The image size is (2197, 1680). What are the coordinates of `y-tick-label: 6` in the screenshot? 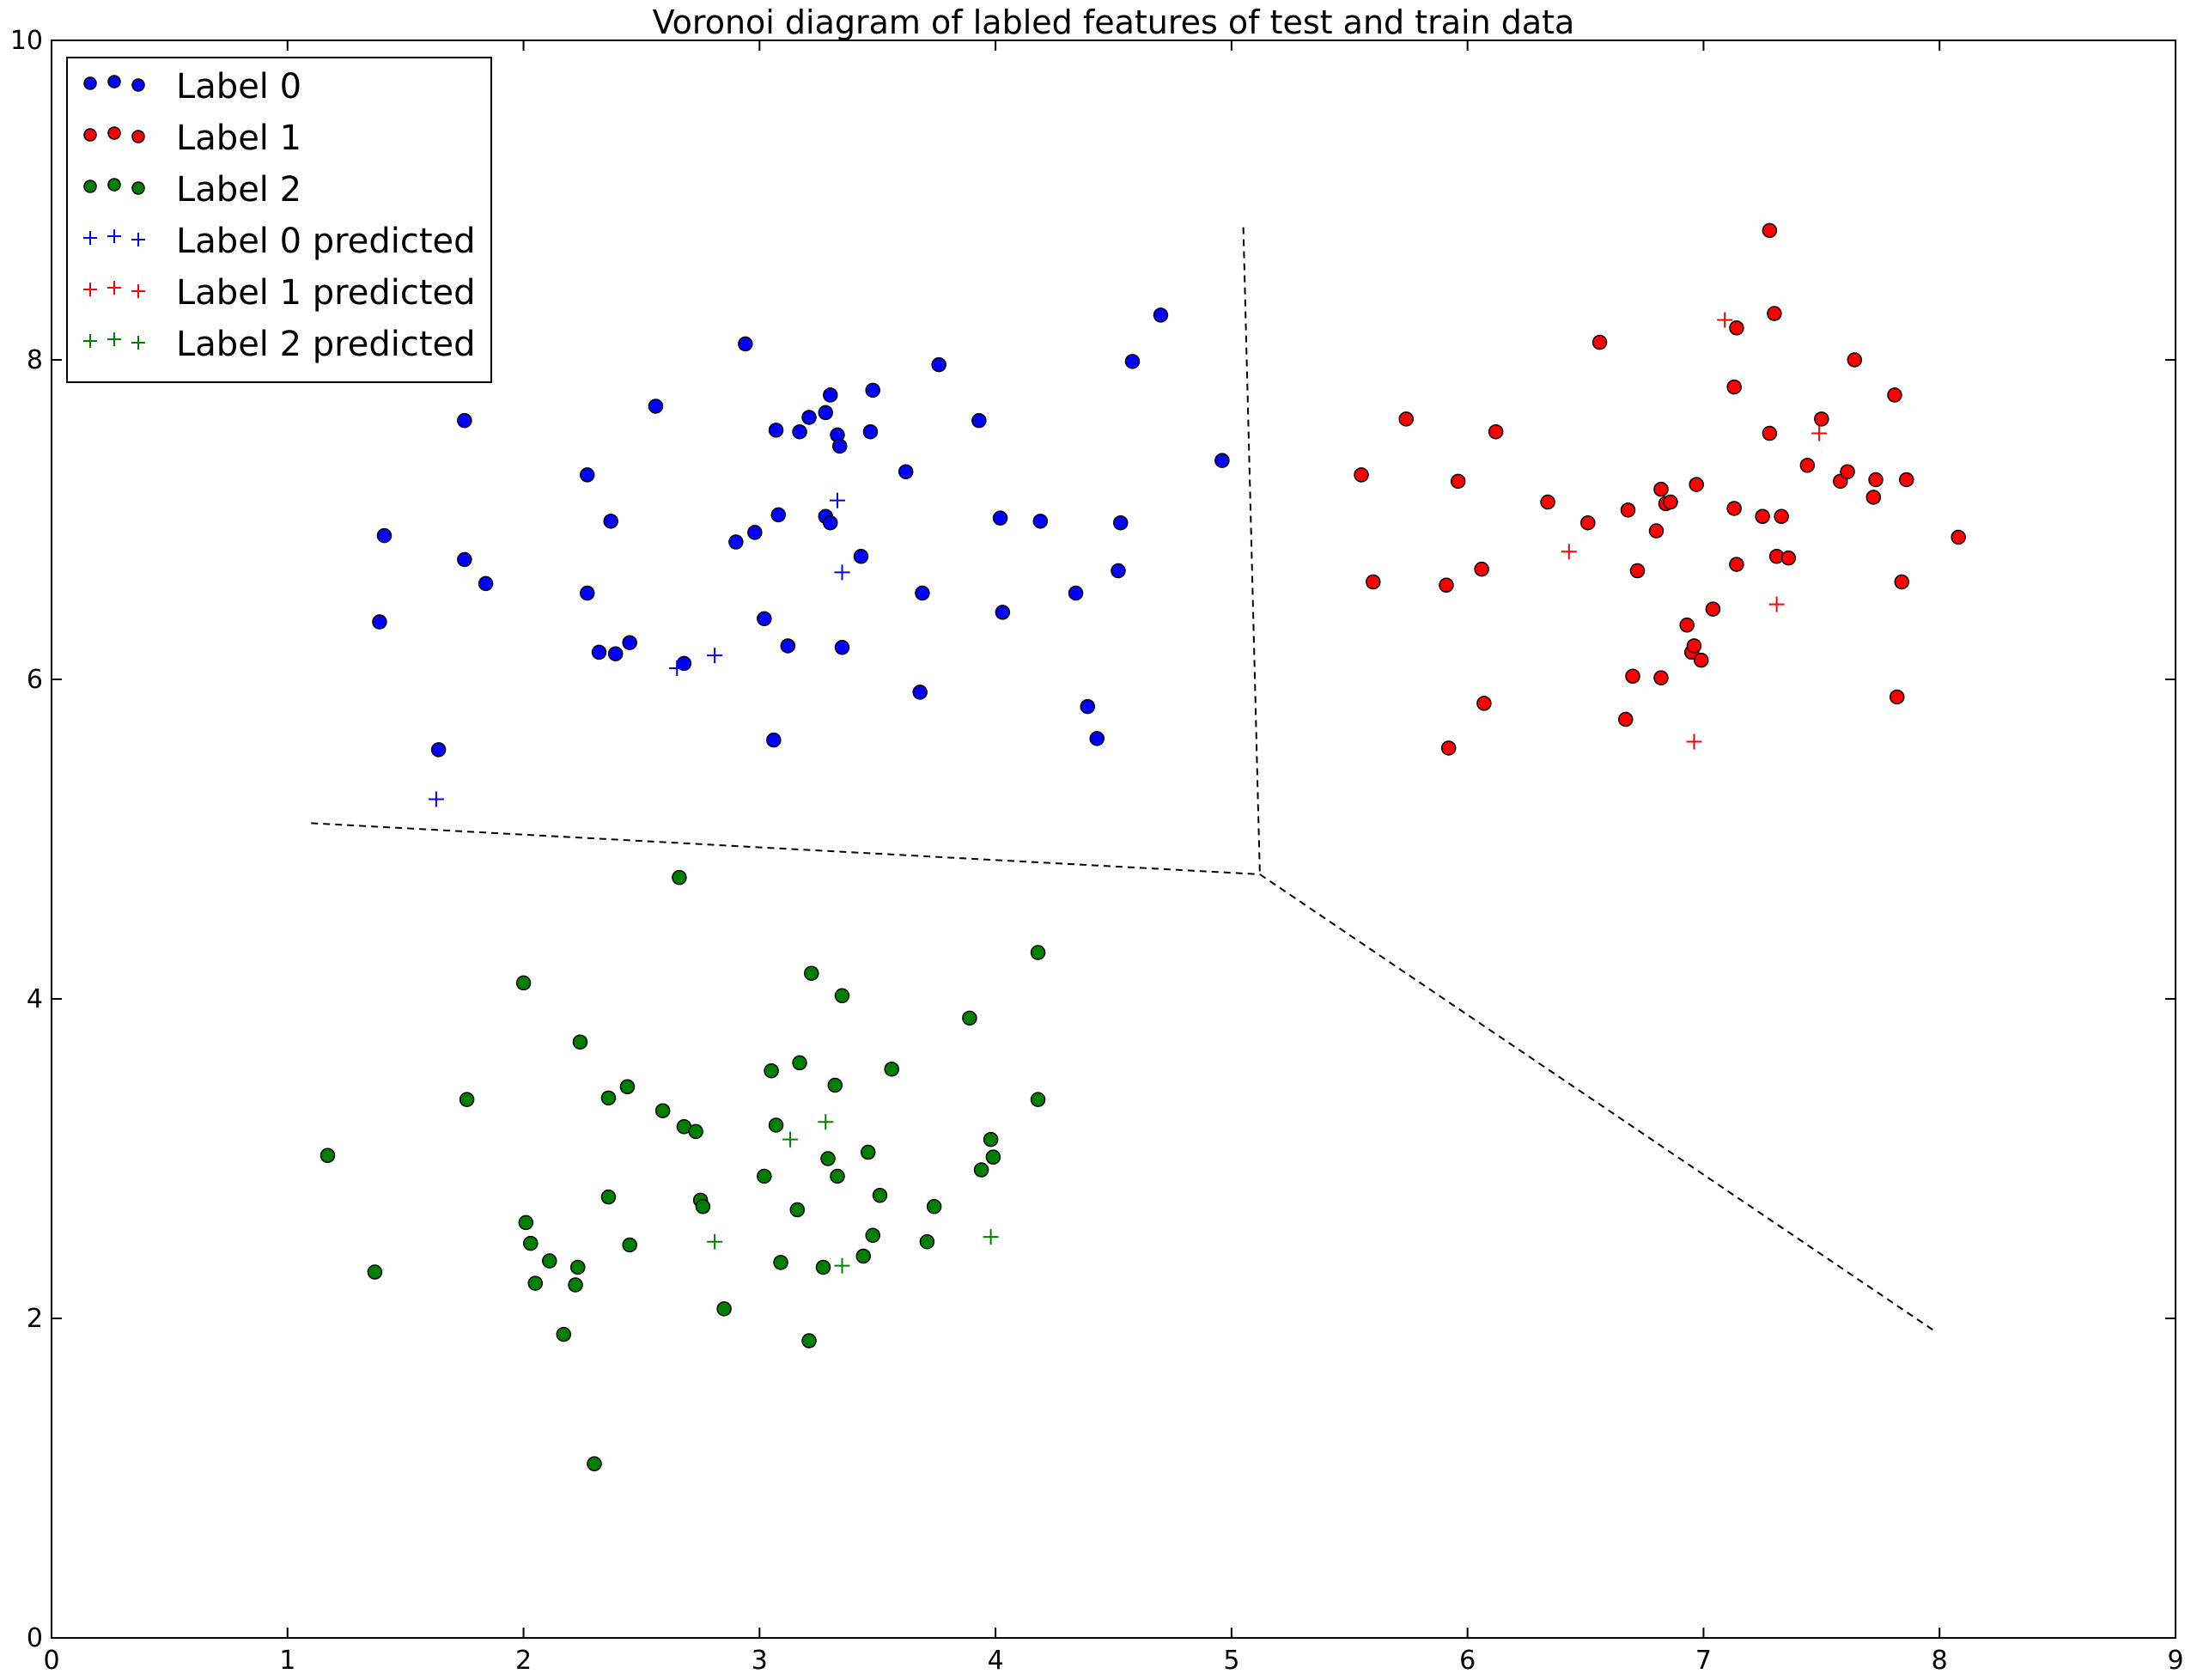 It's located at (35, 680).